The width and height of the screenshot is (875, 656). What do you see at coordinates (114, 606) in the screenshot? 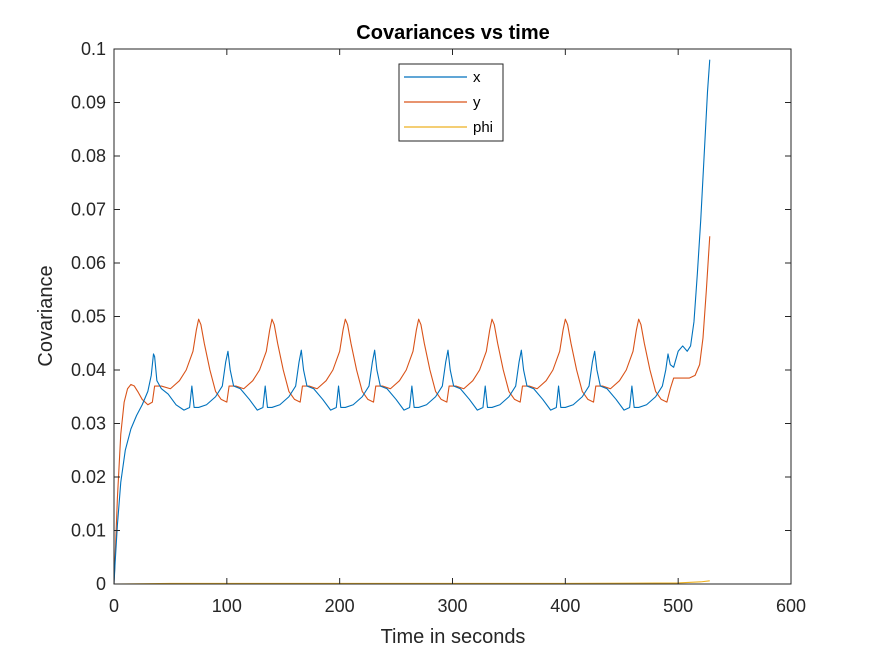
I see `x-tick-label: 0` at bounding box center [114, 606].